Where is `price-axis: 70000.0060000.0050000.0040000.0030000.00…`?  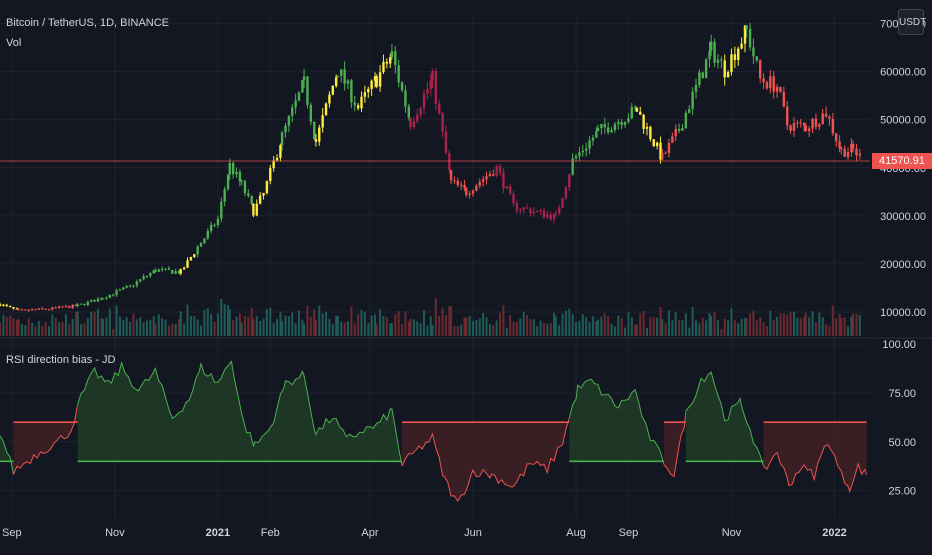 price-axis: 70000.0060000.0050000.0040000.0030000.00… is located at coordinates (903, 169).